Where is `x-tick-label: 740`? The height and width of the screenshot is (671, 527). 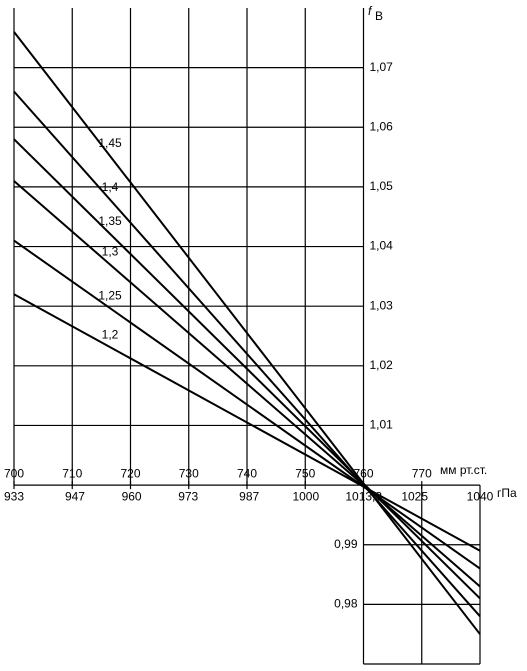
x-tick-label: 740 is located at coordinates (247, 473).